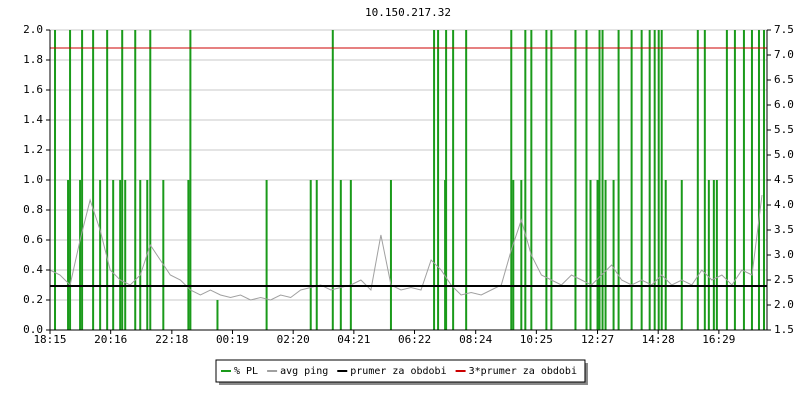 The width and height of the screenshot is (800, 400). Describe the element at coordinates (784, 254) in the screenshot. I see `y2-tick-label: 3.0` at that location.